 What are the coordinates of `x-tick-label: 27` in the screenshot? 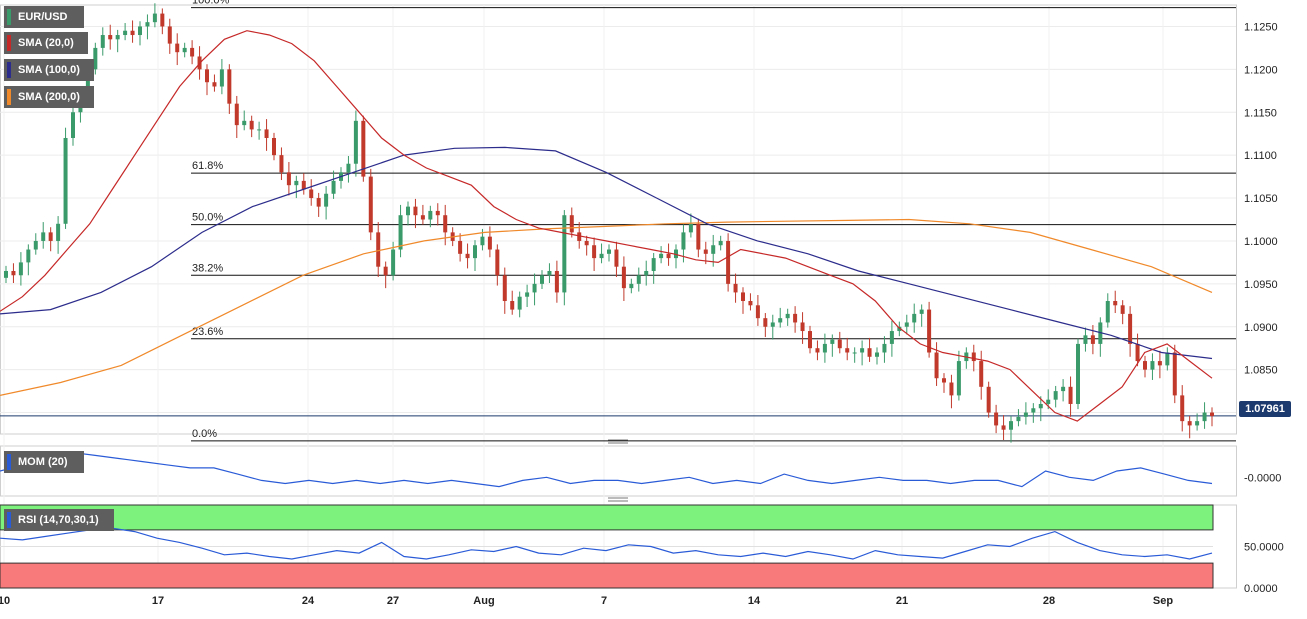 It's located at (393, 601).